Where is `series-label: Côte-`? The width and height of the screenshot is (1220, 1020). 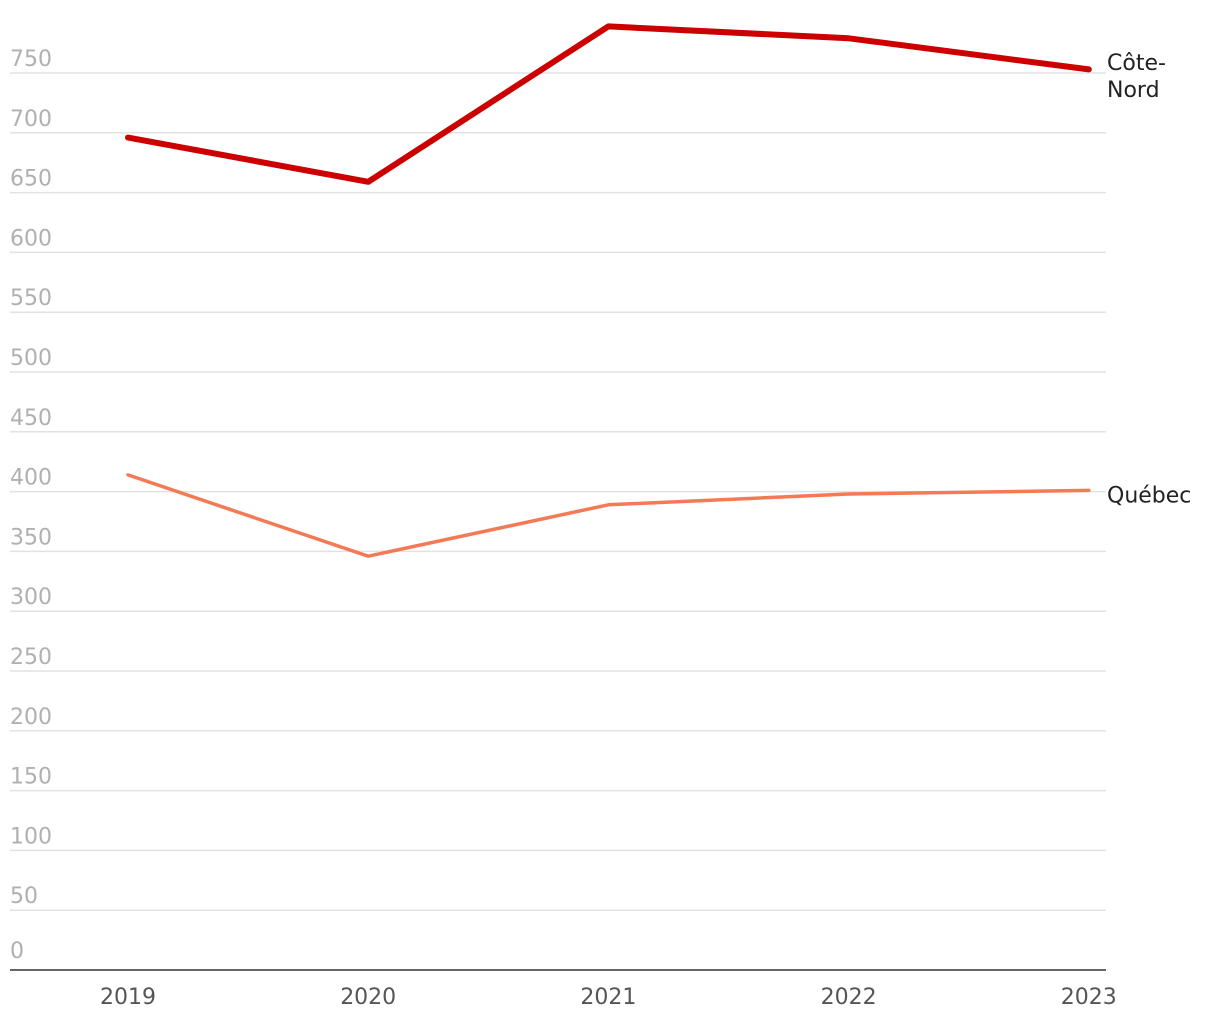 series-label: Côte- is located at coordinates (1136, 63).